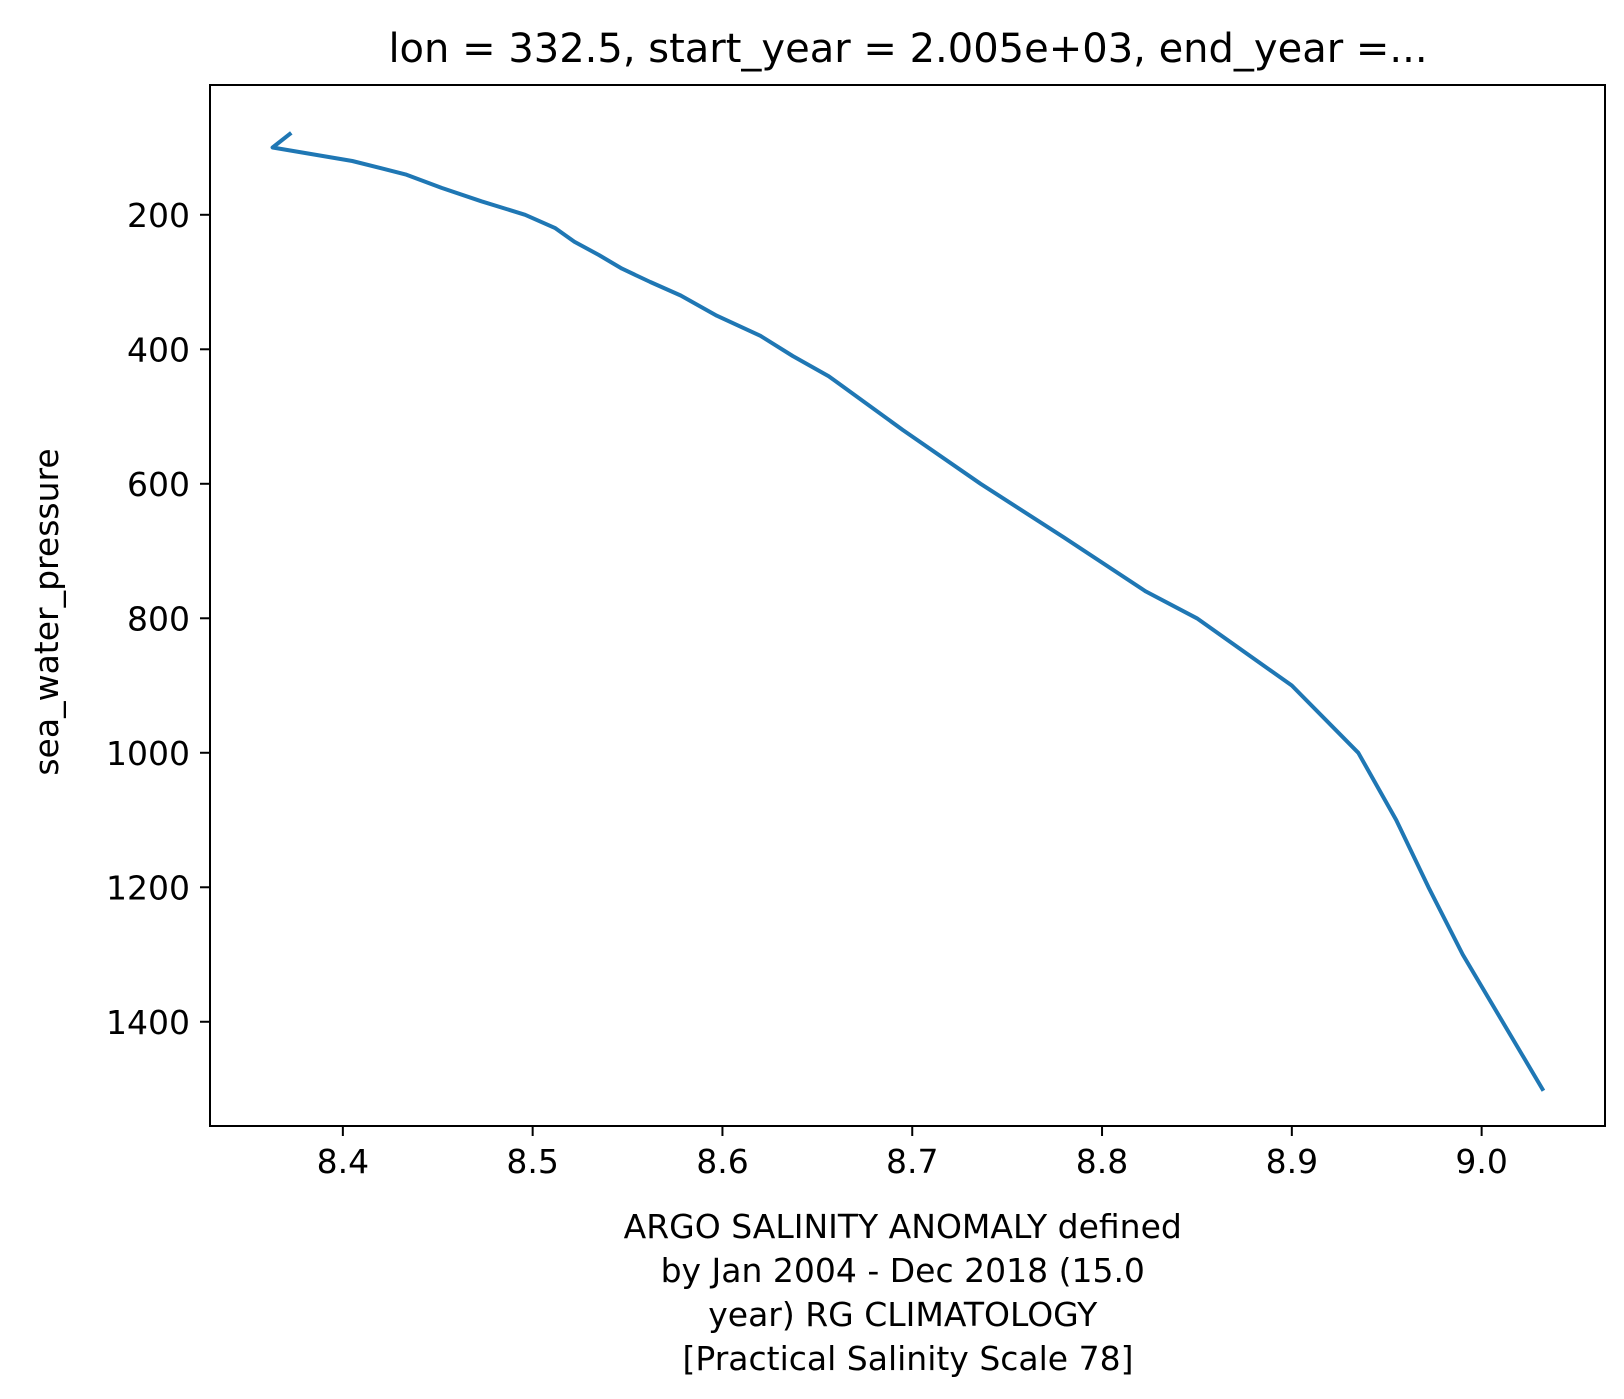  I want to click on x-axis: 8.4 8.5 8.6 8.7 8.8 8.9 9.0, so click(912, 1153).